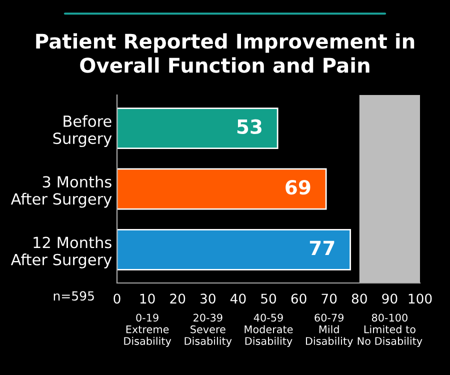 Image resolution: width=450 pixels, height=375 pixels. Describe the element at coordinates (61, 252) in the screenshot. I see `y-tick-label: 12 Months After Surgery` at that location.